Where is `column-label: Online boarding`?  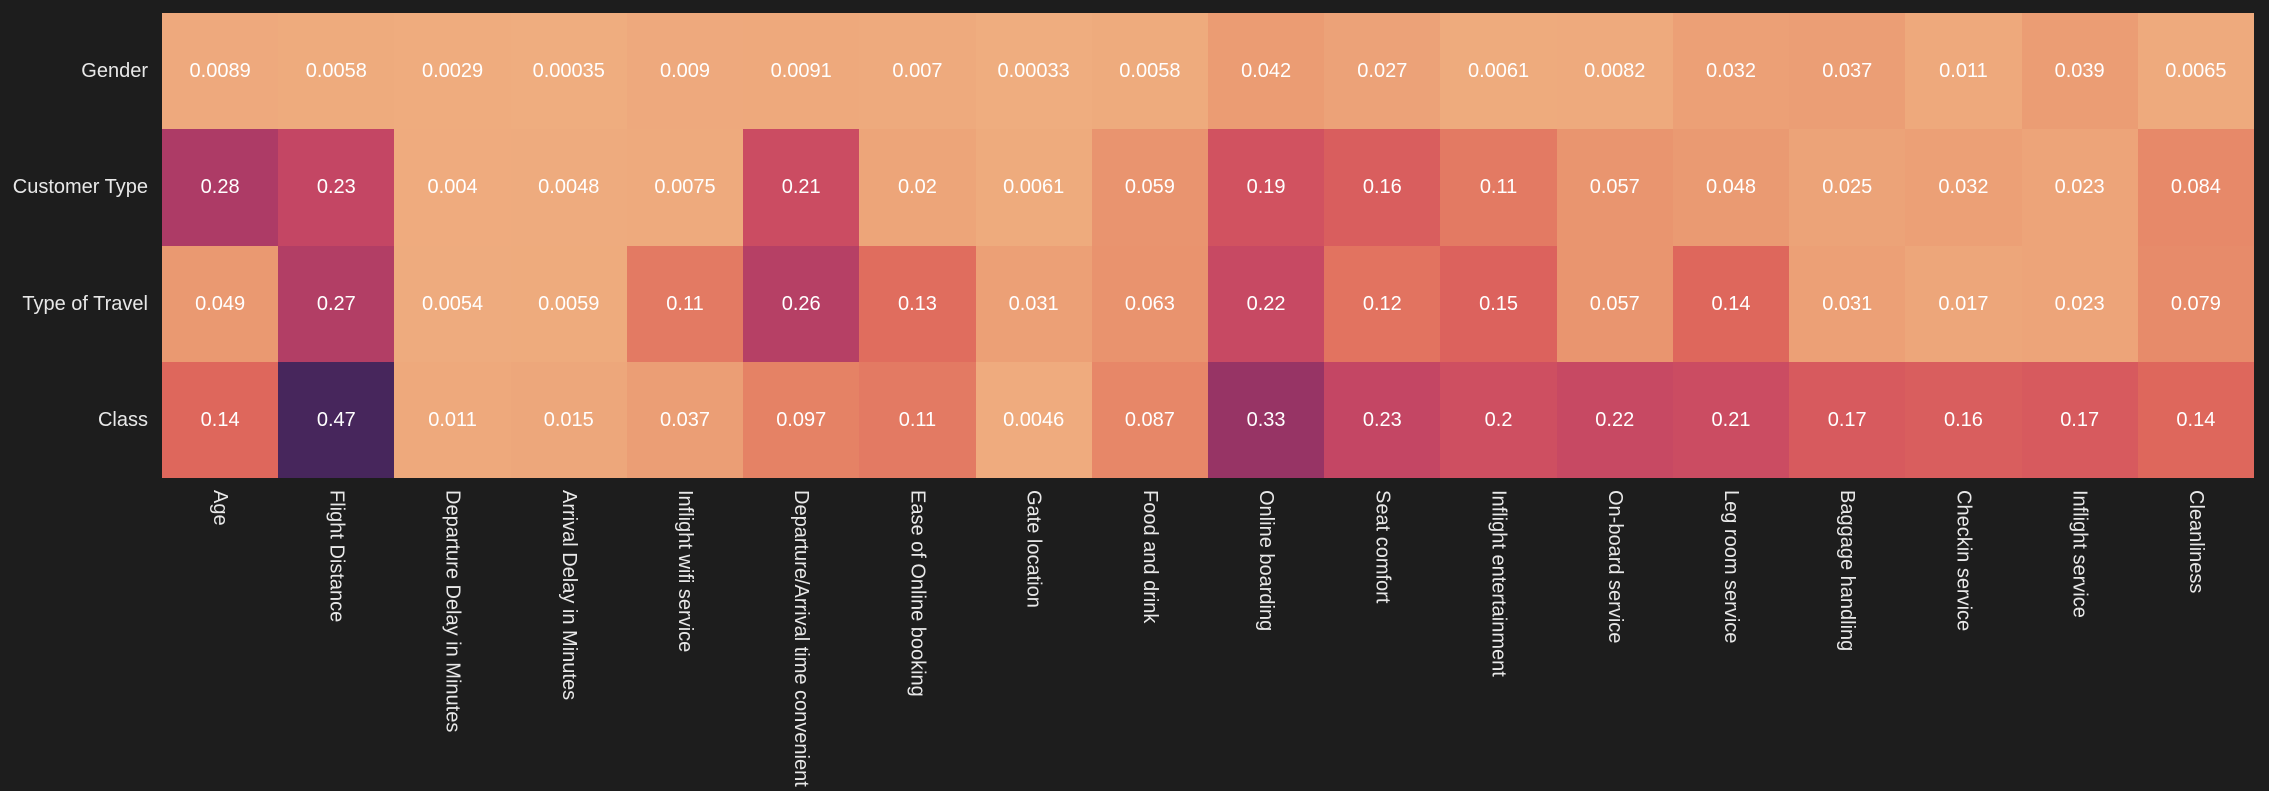
column-label: Online boarding is located at coordinates (1266, 561).